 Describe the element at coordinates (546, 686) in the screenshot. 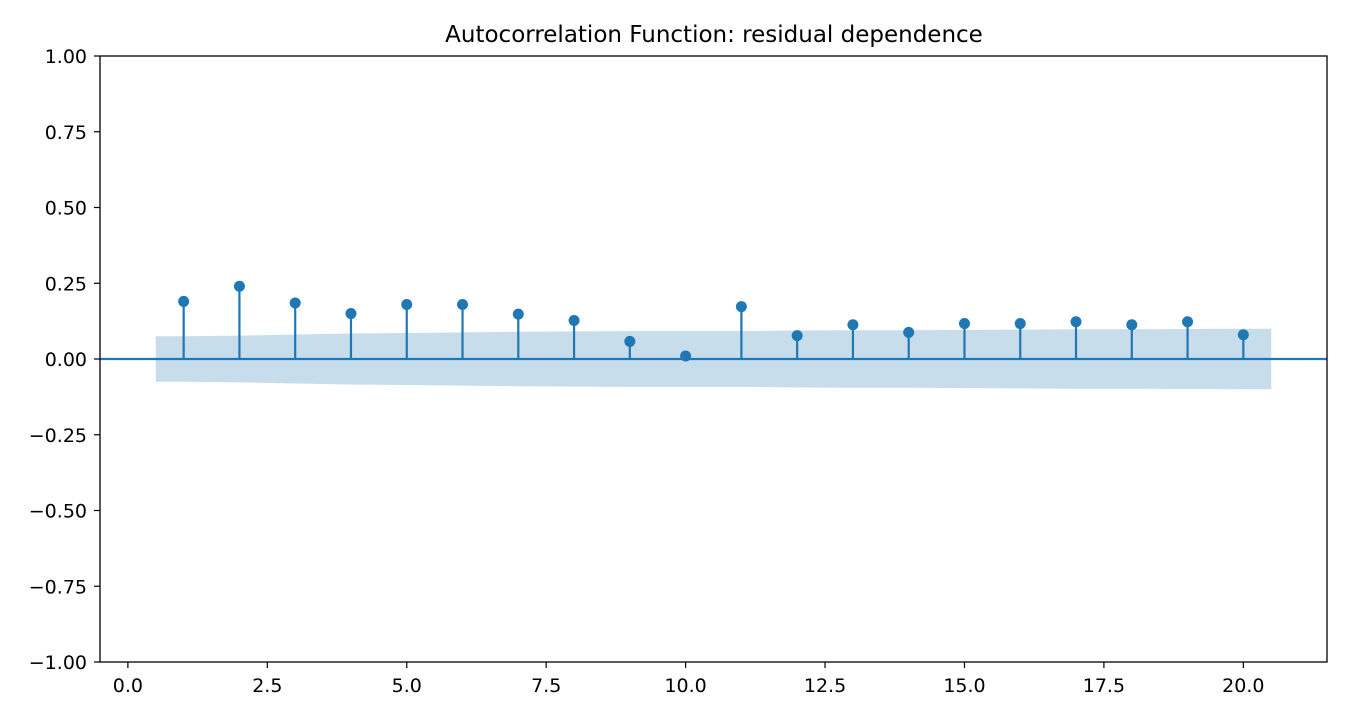

I see `x-tick-label: 7.5` at that location.